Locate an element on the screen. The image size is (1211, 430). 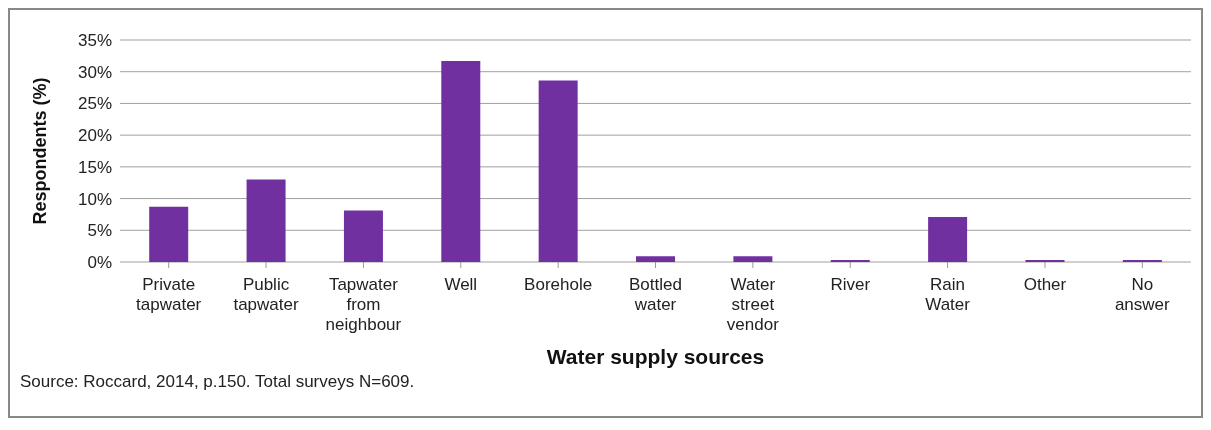
source-note: Source: Roccard, 2014, p.150. Total surveys N=609. is located at coordinates (218, 382).